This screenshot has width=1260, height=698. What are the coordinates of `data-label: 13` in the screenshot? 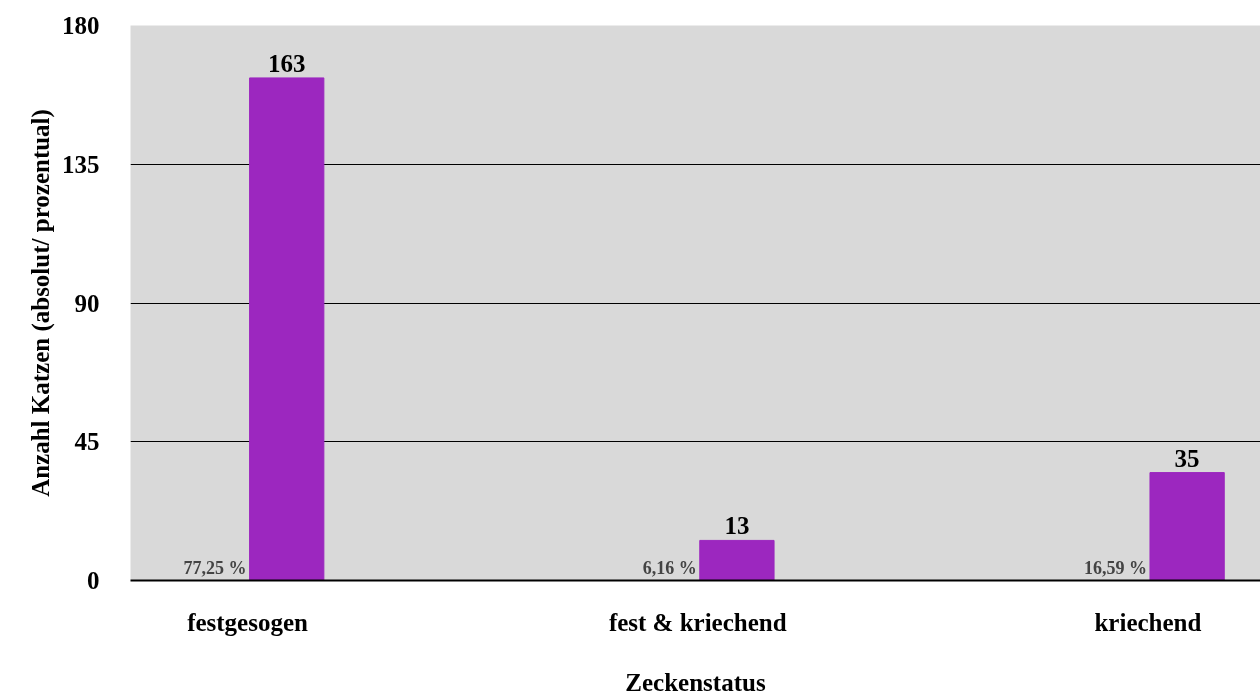 It's located at (737, 526).